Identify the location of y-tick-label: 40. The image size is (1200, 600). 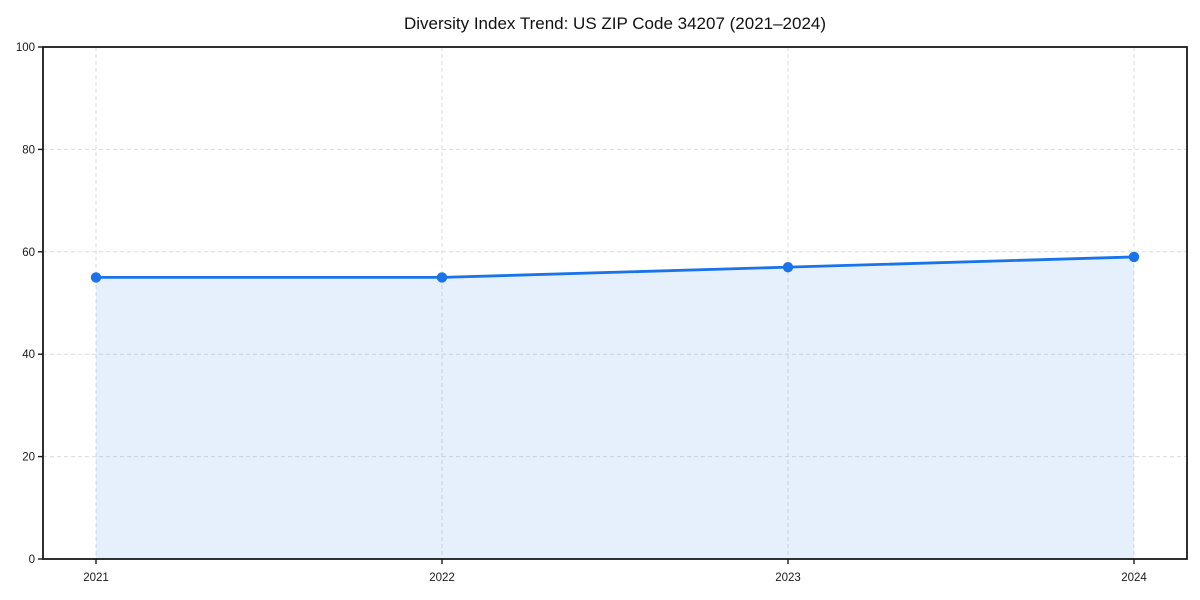
(28, 355).